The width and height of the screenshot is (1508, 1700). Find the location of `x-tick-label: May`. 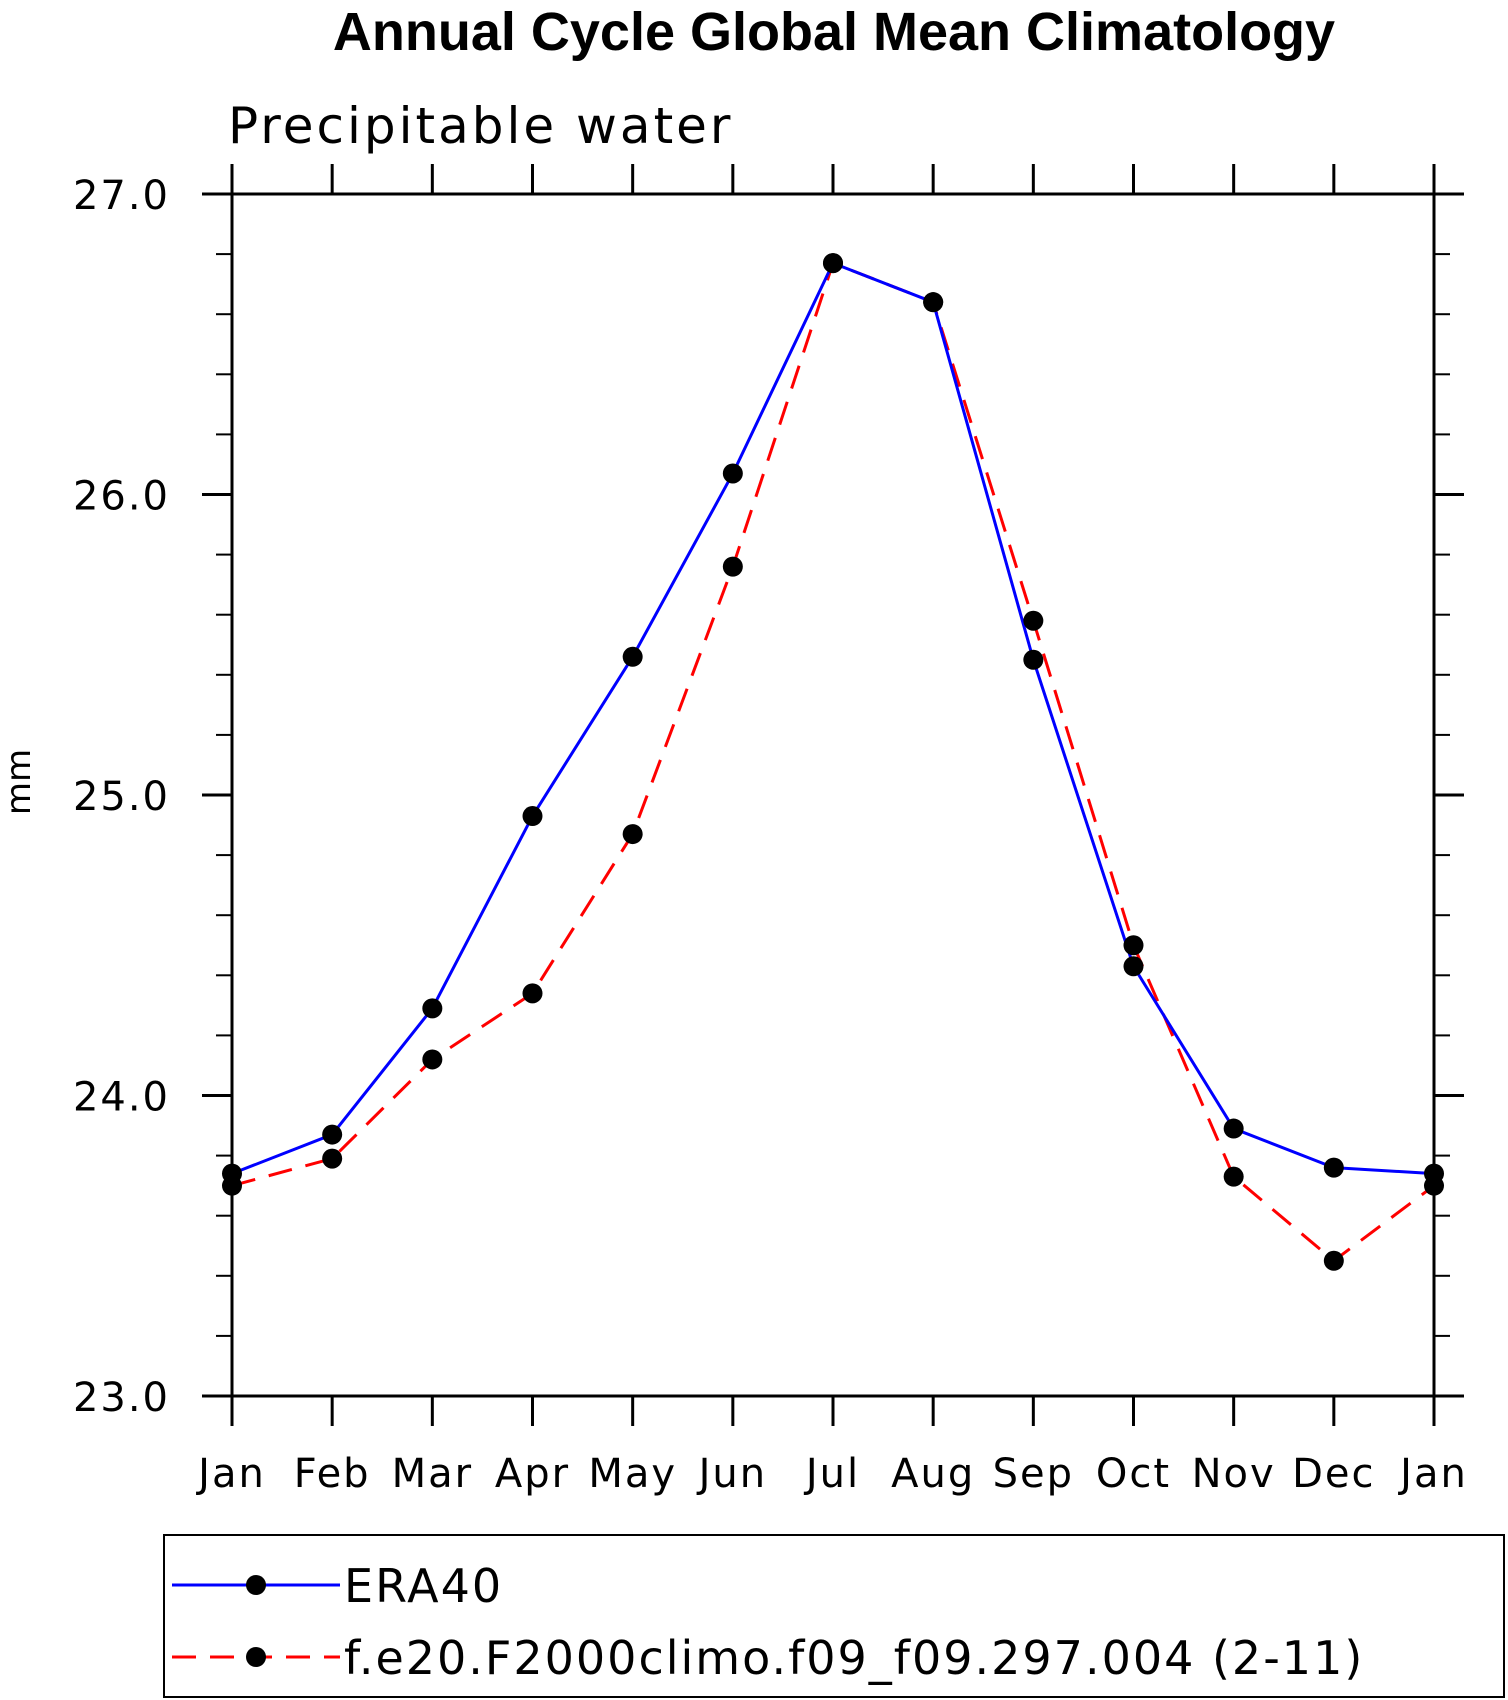

x-tick-label: May is located at coordinates (632, 1474).